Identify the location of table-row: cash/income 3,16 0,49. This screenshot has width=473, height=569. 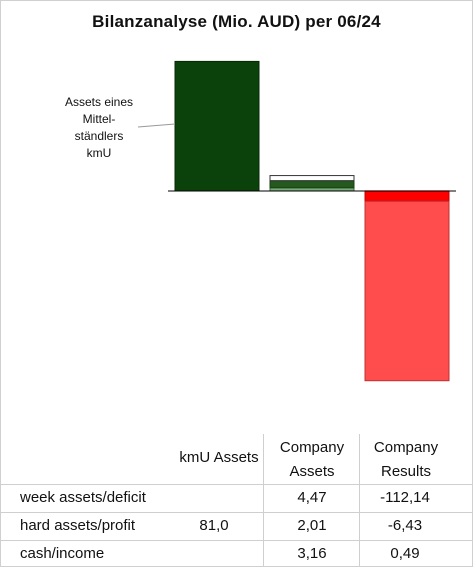
(236, 554).